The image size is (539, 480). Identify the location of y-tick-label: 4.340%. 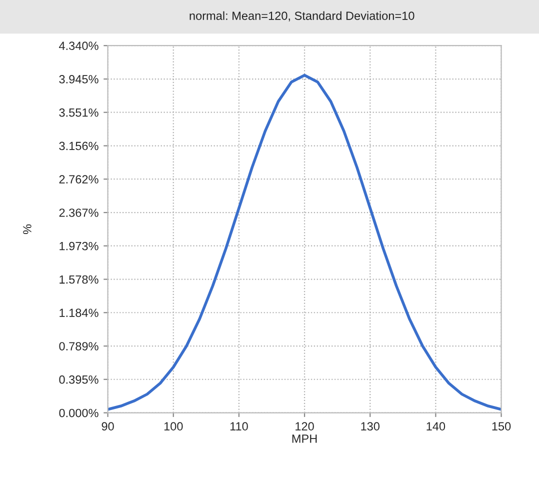
(78, 46).